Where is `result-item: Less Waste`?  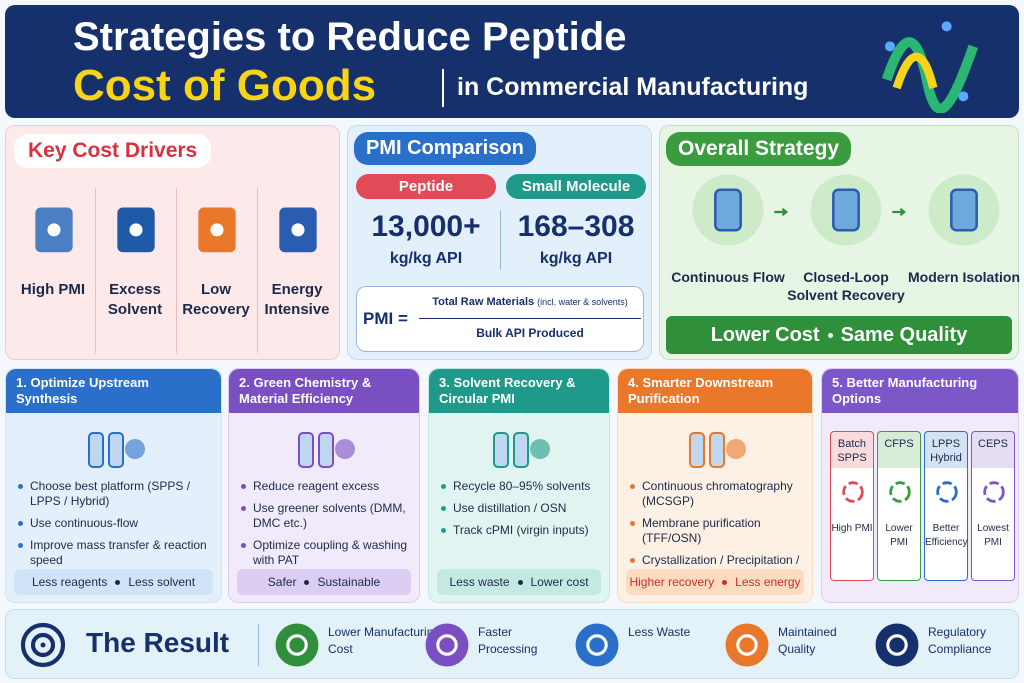 result-item: Less Waste is located at coordinates (659, 632).